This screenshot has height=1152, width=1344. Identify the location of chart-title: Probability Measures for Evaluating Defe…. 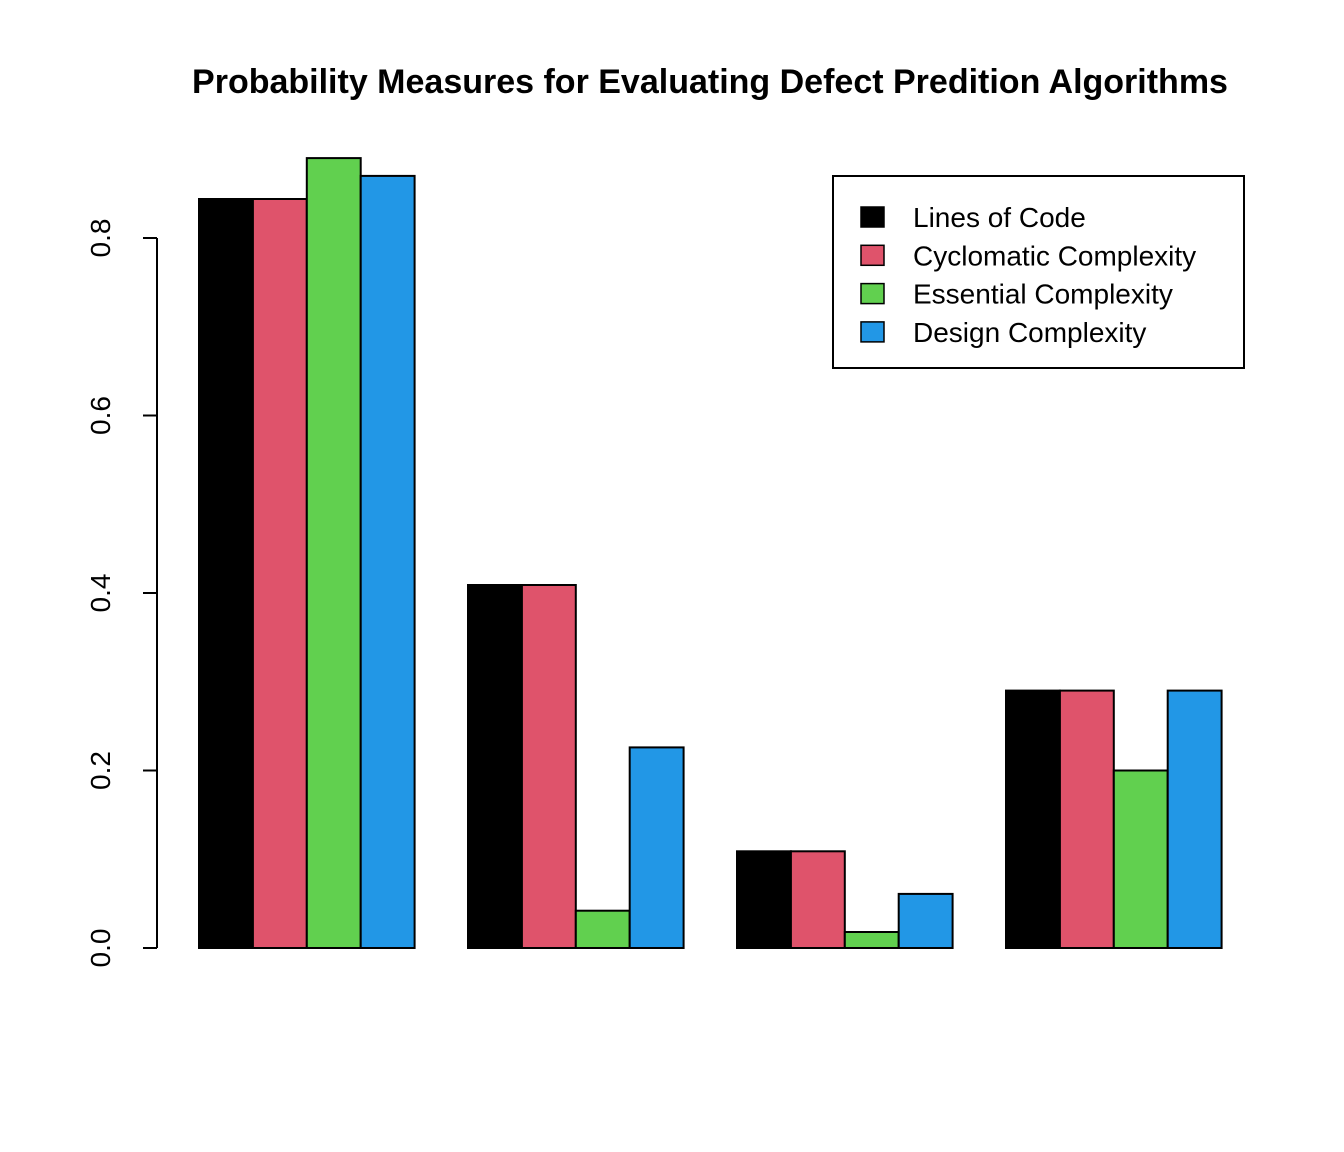
(710, 82).